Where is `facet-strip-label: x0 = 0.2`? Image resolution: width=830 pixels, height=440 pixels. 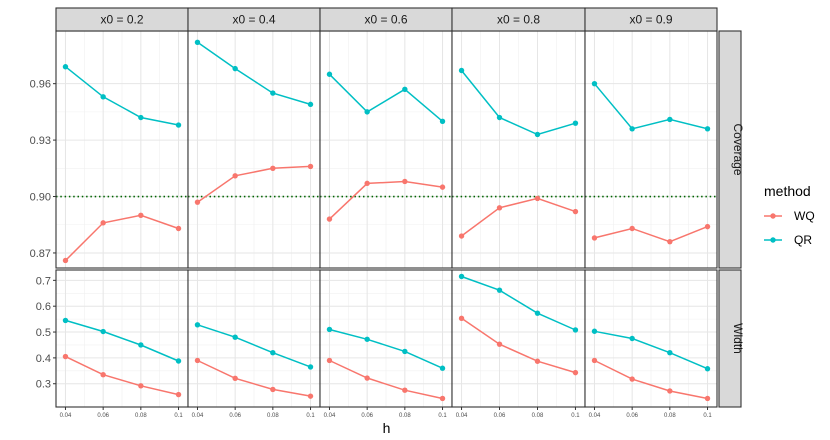
facet-strip-label: x0 = 0.2 is located at coordinates (121, 20).